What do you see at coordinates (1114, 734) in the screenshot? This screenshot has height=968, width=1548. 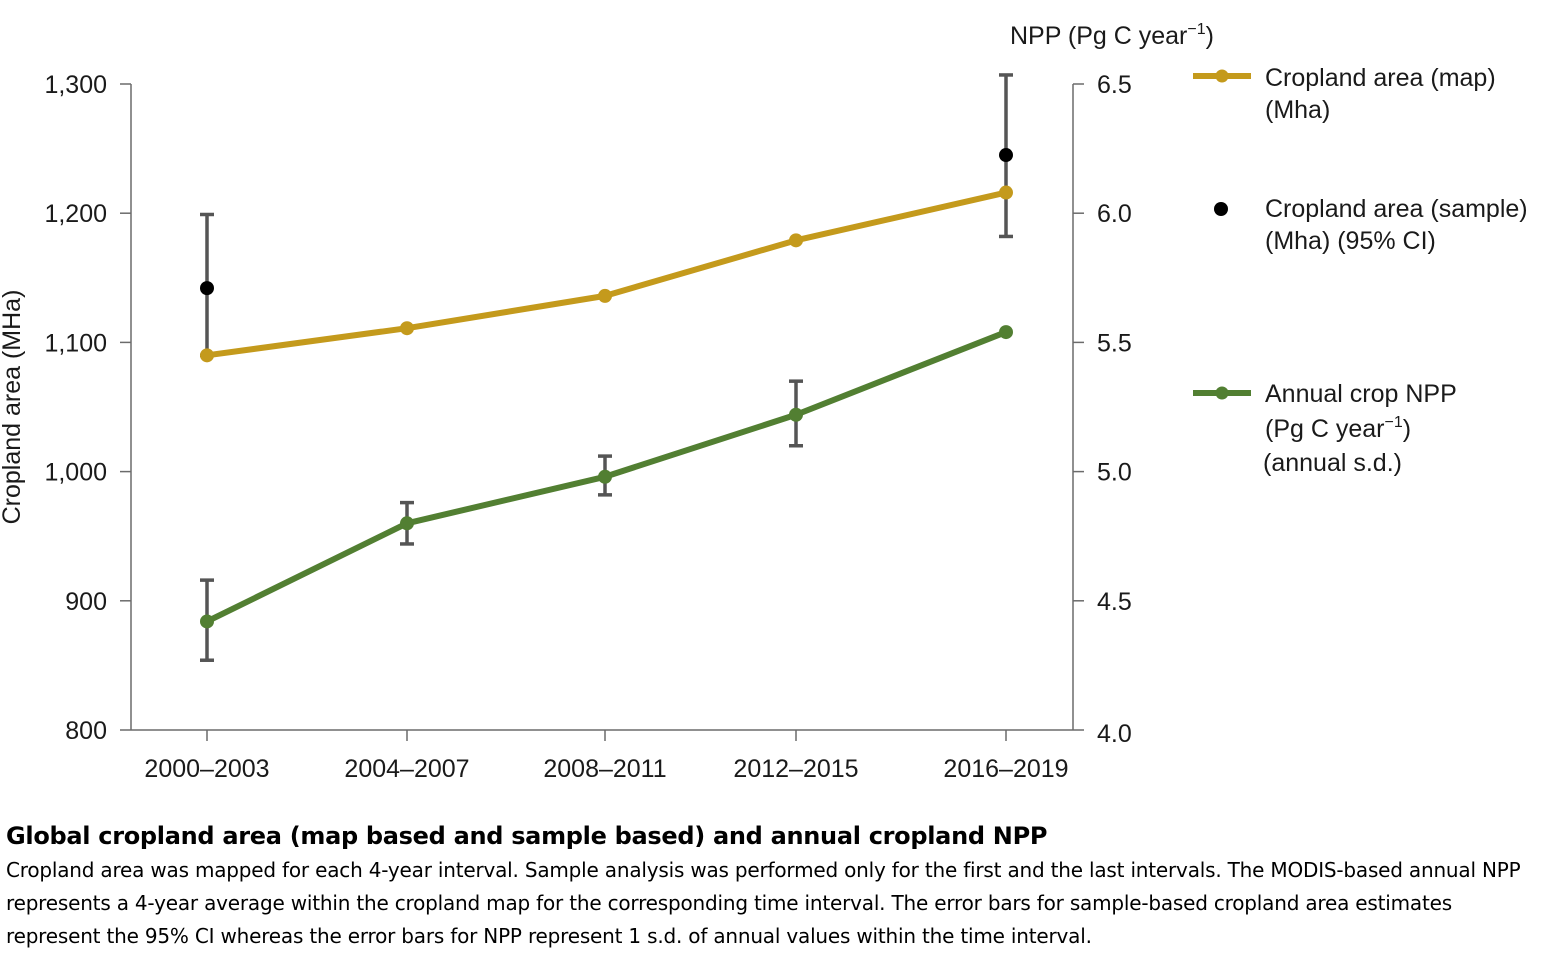 I see `right-tick-label: 4.0` at bounding box center [1114, 734].